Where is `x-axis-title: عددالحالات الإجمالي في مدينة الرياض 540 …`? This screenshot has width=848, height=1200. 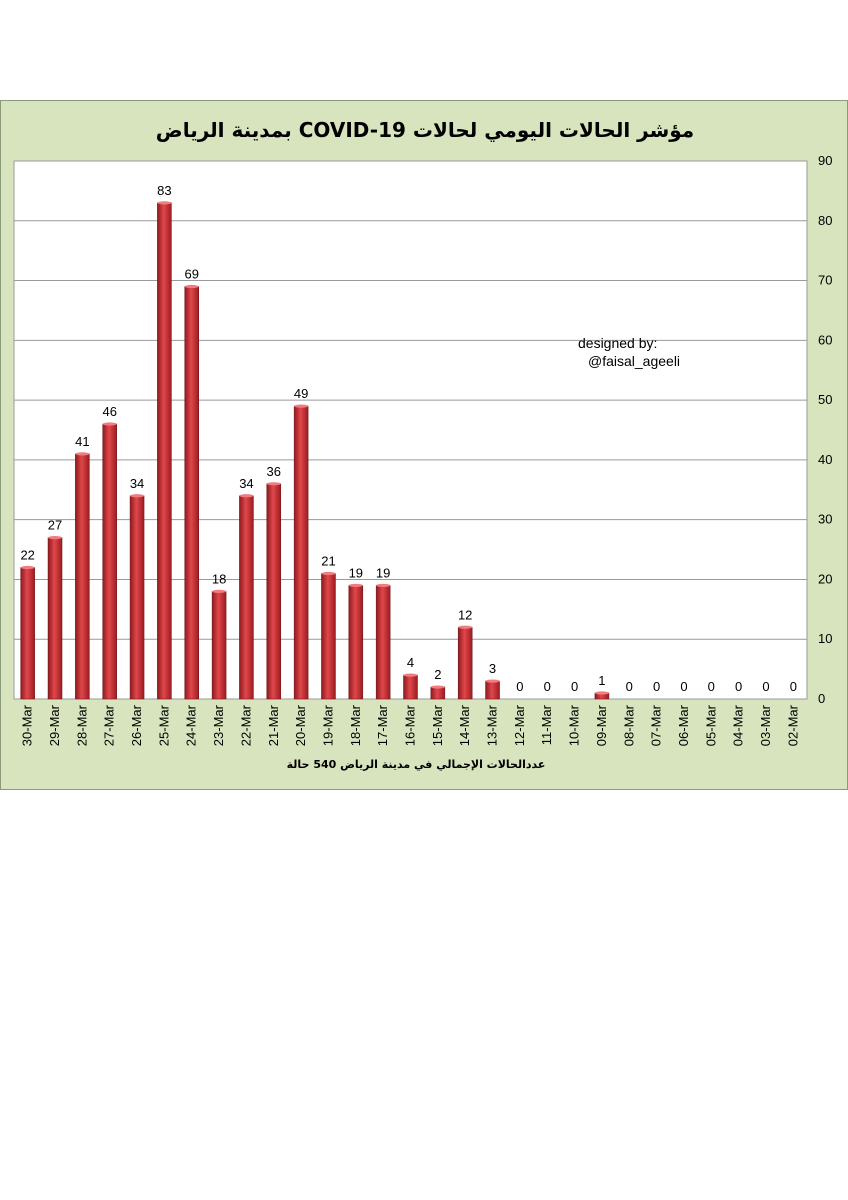
x-axis-title: عددالحالات الإجمالي في مدينة الرياض 540 … is located at coordinates (416, 764).